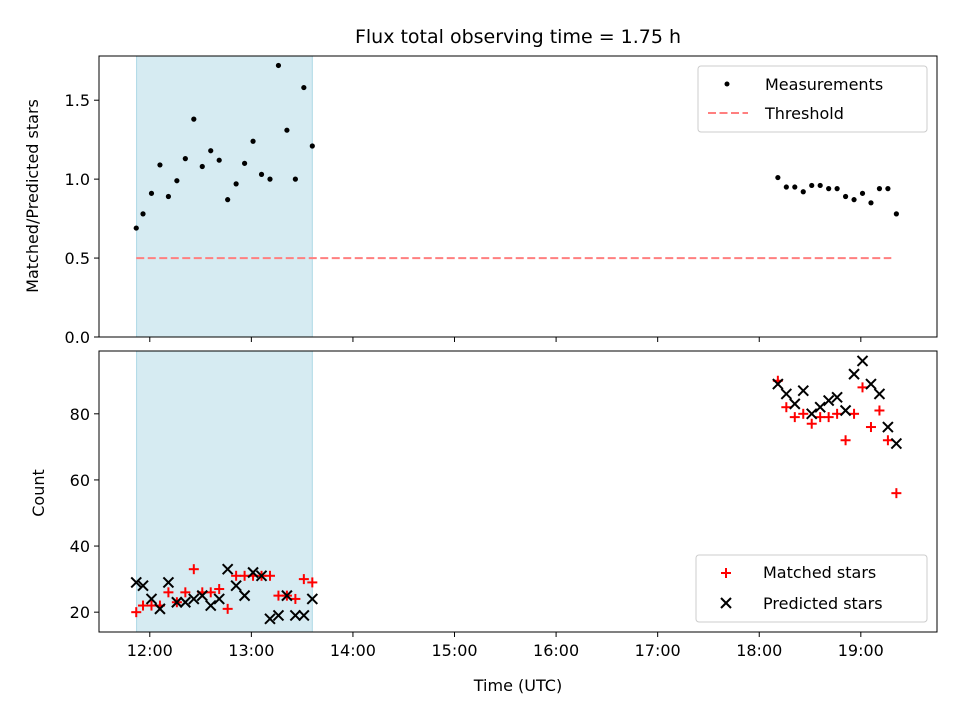 The image size is (960, 724). Describe the element at coordinates (224, 196) in the screenshot. I see `top-shaded-region` at that location.